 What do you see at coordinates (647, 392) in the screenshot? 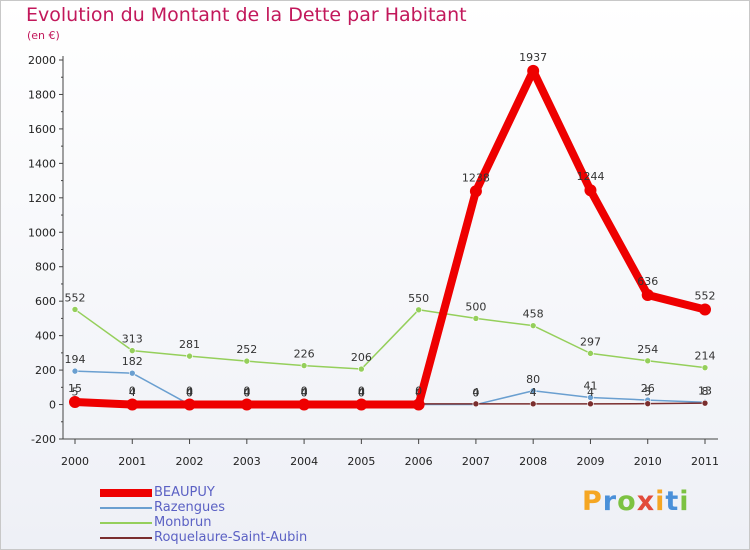
I see `data-label-roquelaure-saint-aubin: 5` at bounding box center [647, 392].